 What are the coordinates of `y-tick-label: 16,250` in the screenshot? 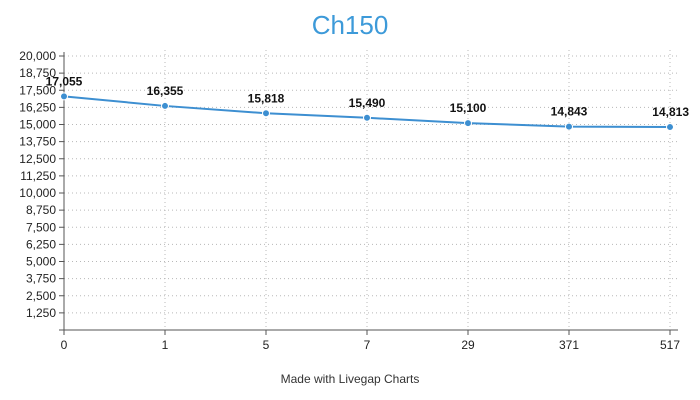 It's located at (37, 107).